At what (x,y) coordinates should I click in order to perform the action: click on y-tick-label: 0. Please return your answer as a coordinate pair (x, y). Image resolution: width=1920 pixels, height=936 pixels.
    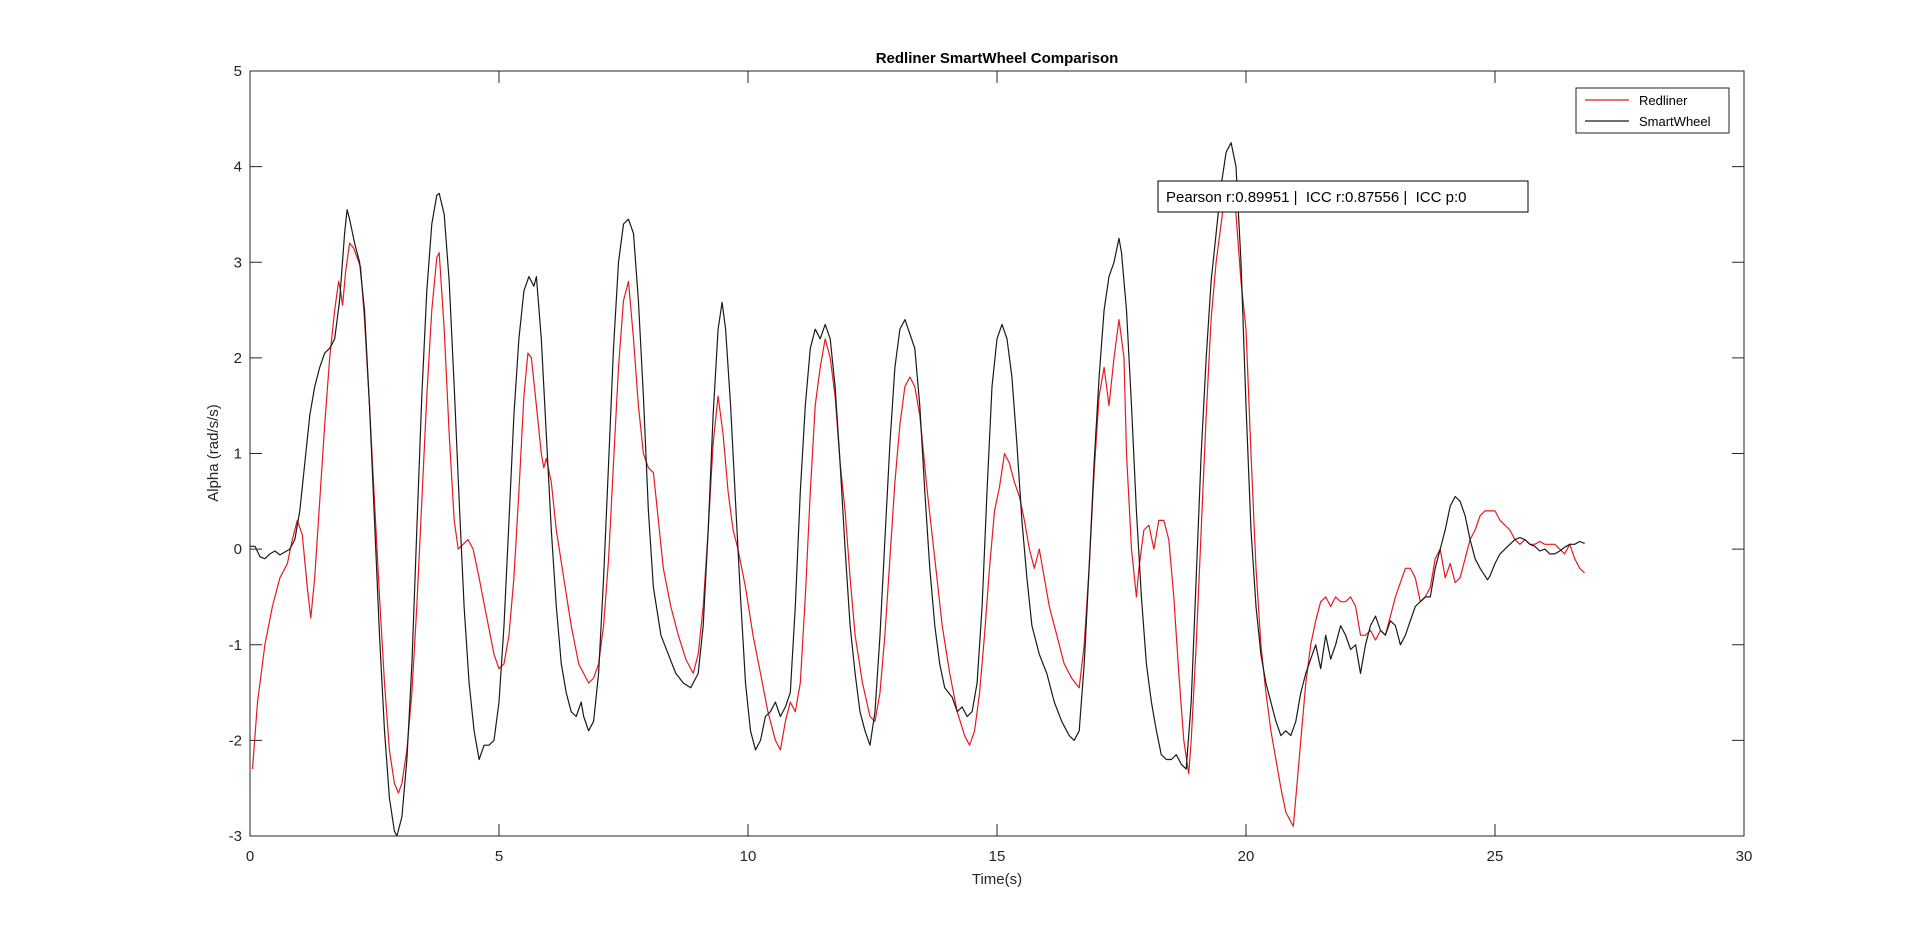
    Looking at the image, I should click on (238, 549).